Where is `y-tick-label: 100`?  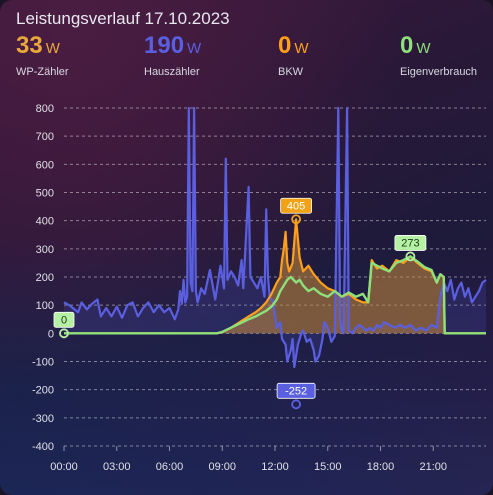 y-tick-label: 100 is located at coordinates (45, 306).